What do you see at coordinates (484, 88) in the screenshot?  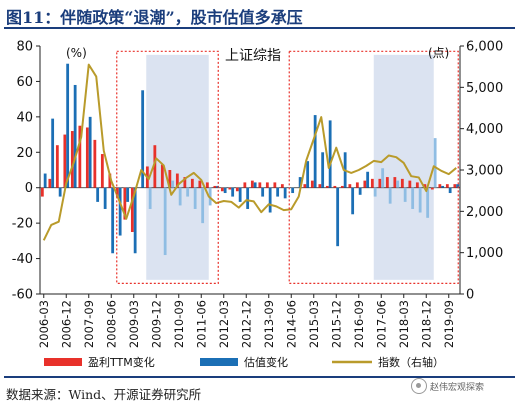 I see `right-tick-label: 5,000` at bounding box center [484, 88].